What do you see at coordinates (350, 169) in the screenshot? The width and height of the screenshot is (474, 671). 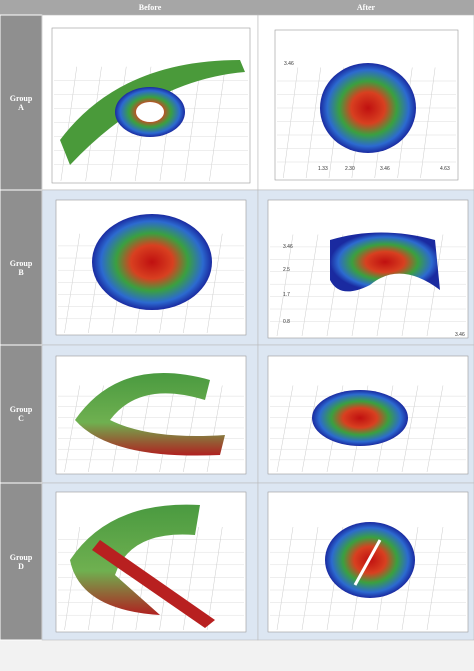 I see `axis-tick-label: 2.30` at bounding box center [350, 169].